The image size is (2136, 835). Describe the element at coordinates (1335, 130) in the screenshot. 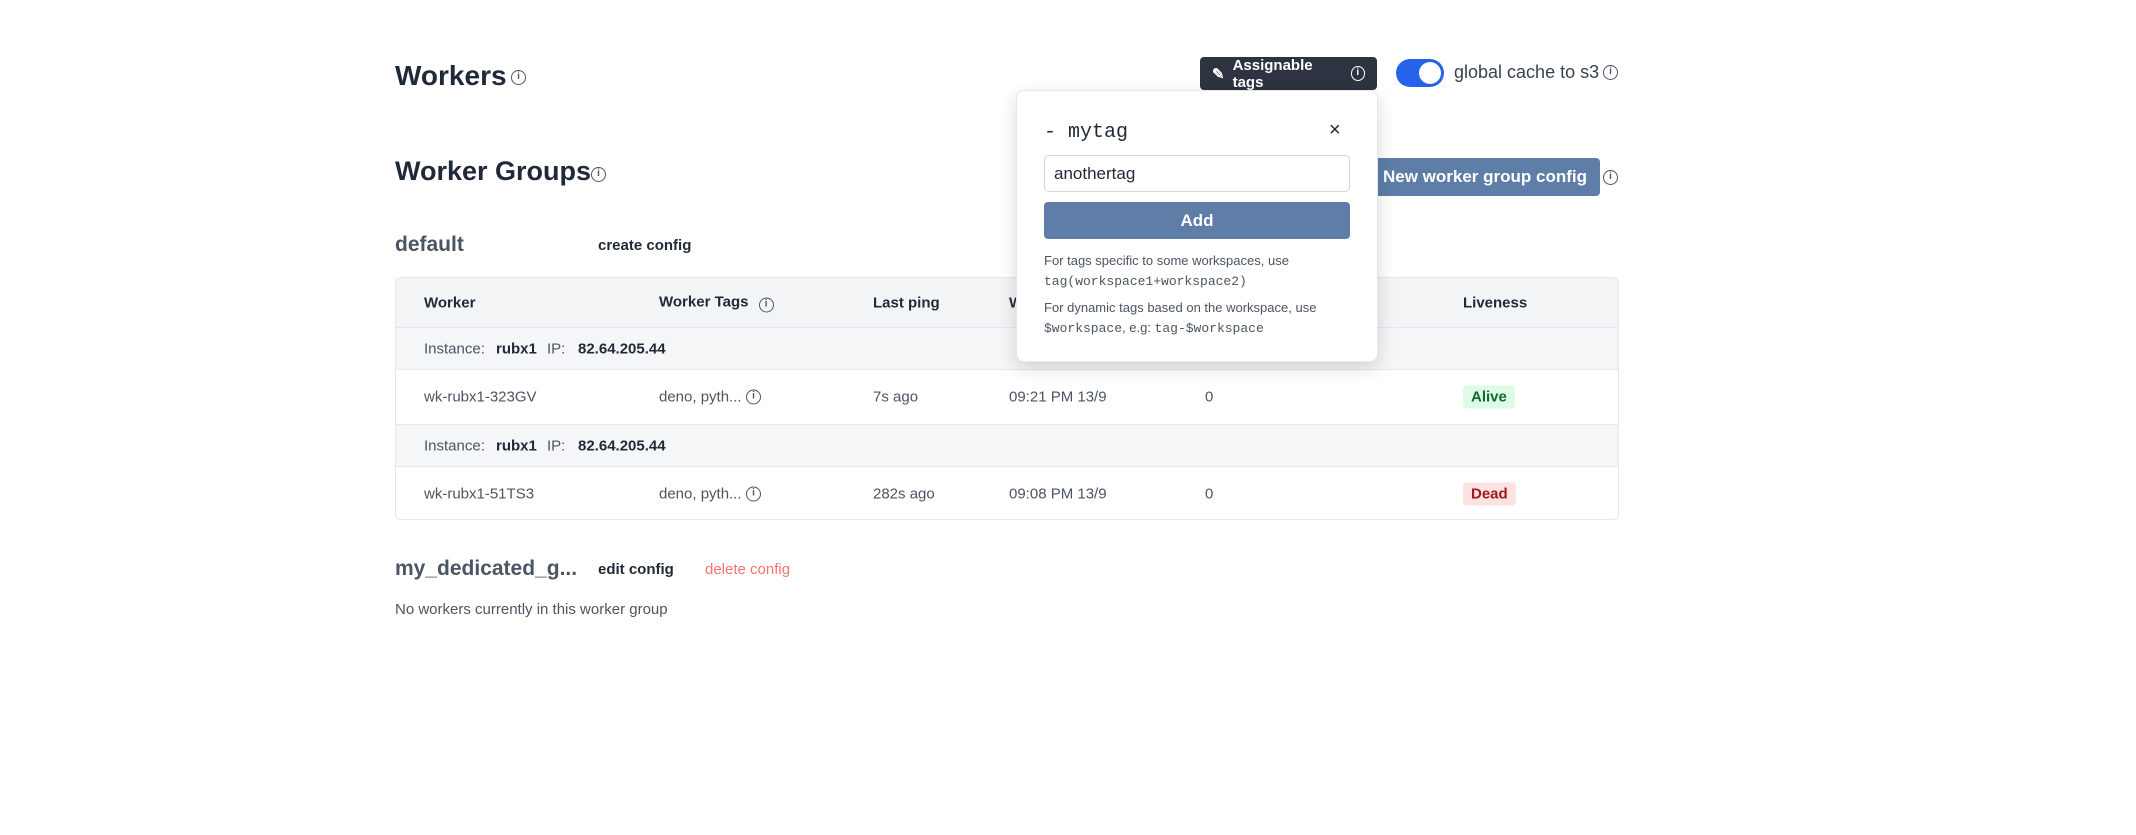

I see `remove-tag-icon: ×` at that location.